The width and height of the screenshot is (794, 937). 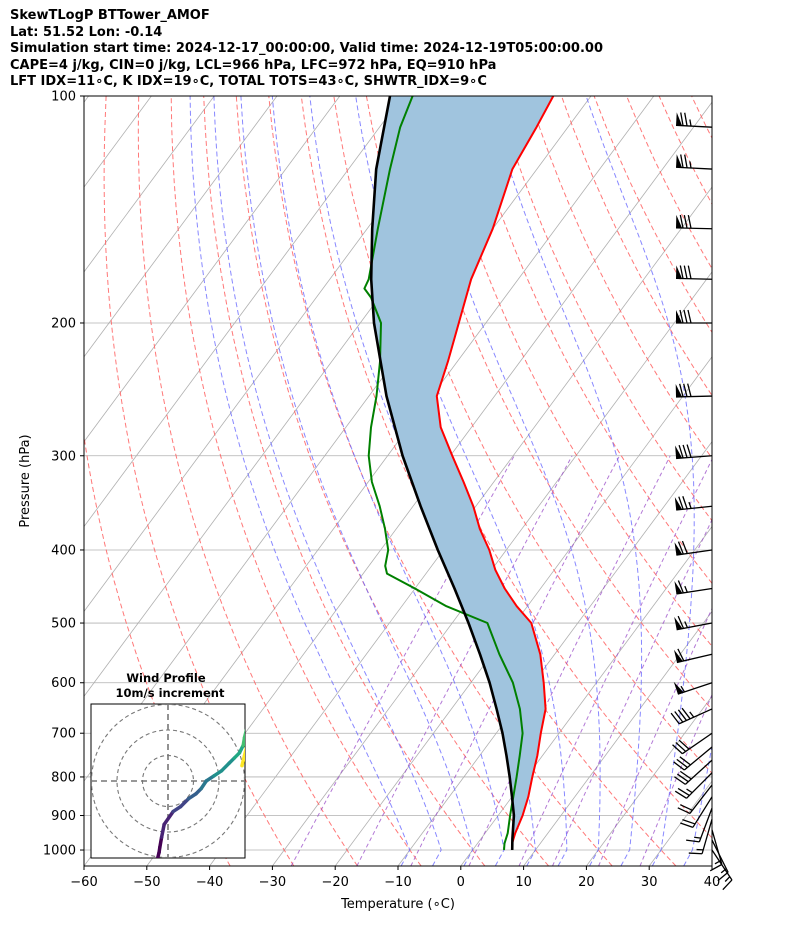 I want to click on temperature-line, so click(x=495, y=473).